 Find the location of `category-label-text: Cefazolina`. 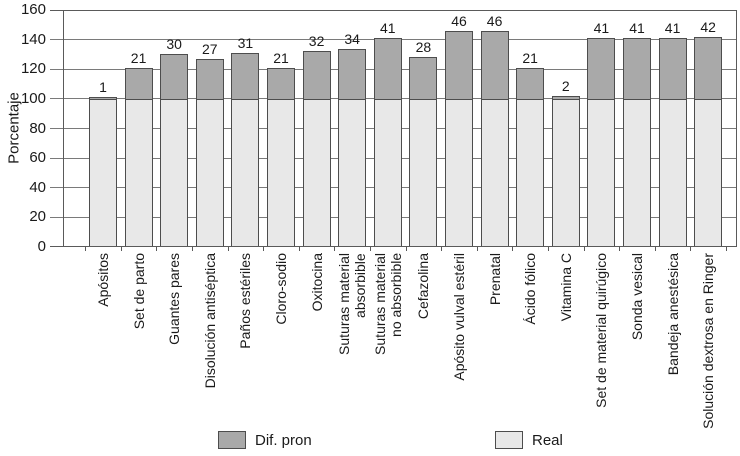

category-label-text: Cefazolina is located at coordinates (423, 286).